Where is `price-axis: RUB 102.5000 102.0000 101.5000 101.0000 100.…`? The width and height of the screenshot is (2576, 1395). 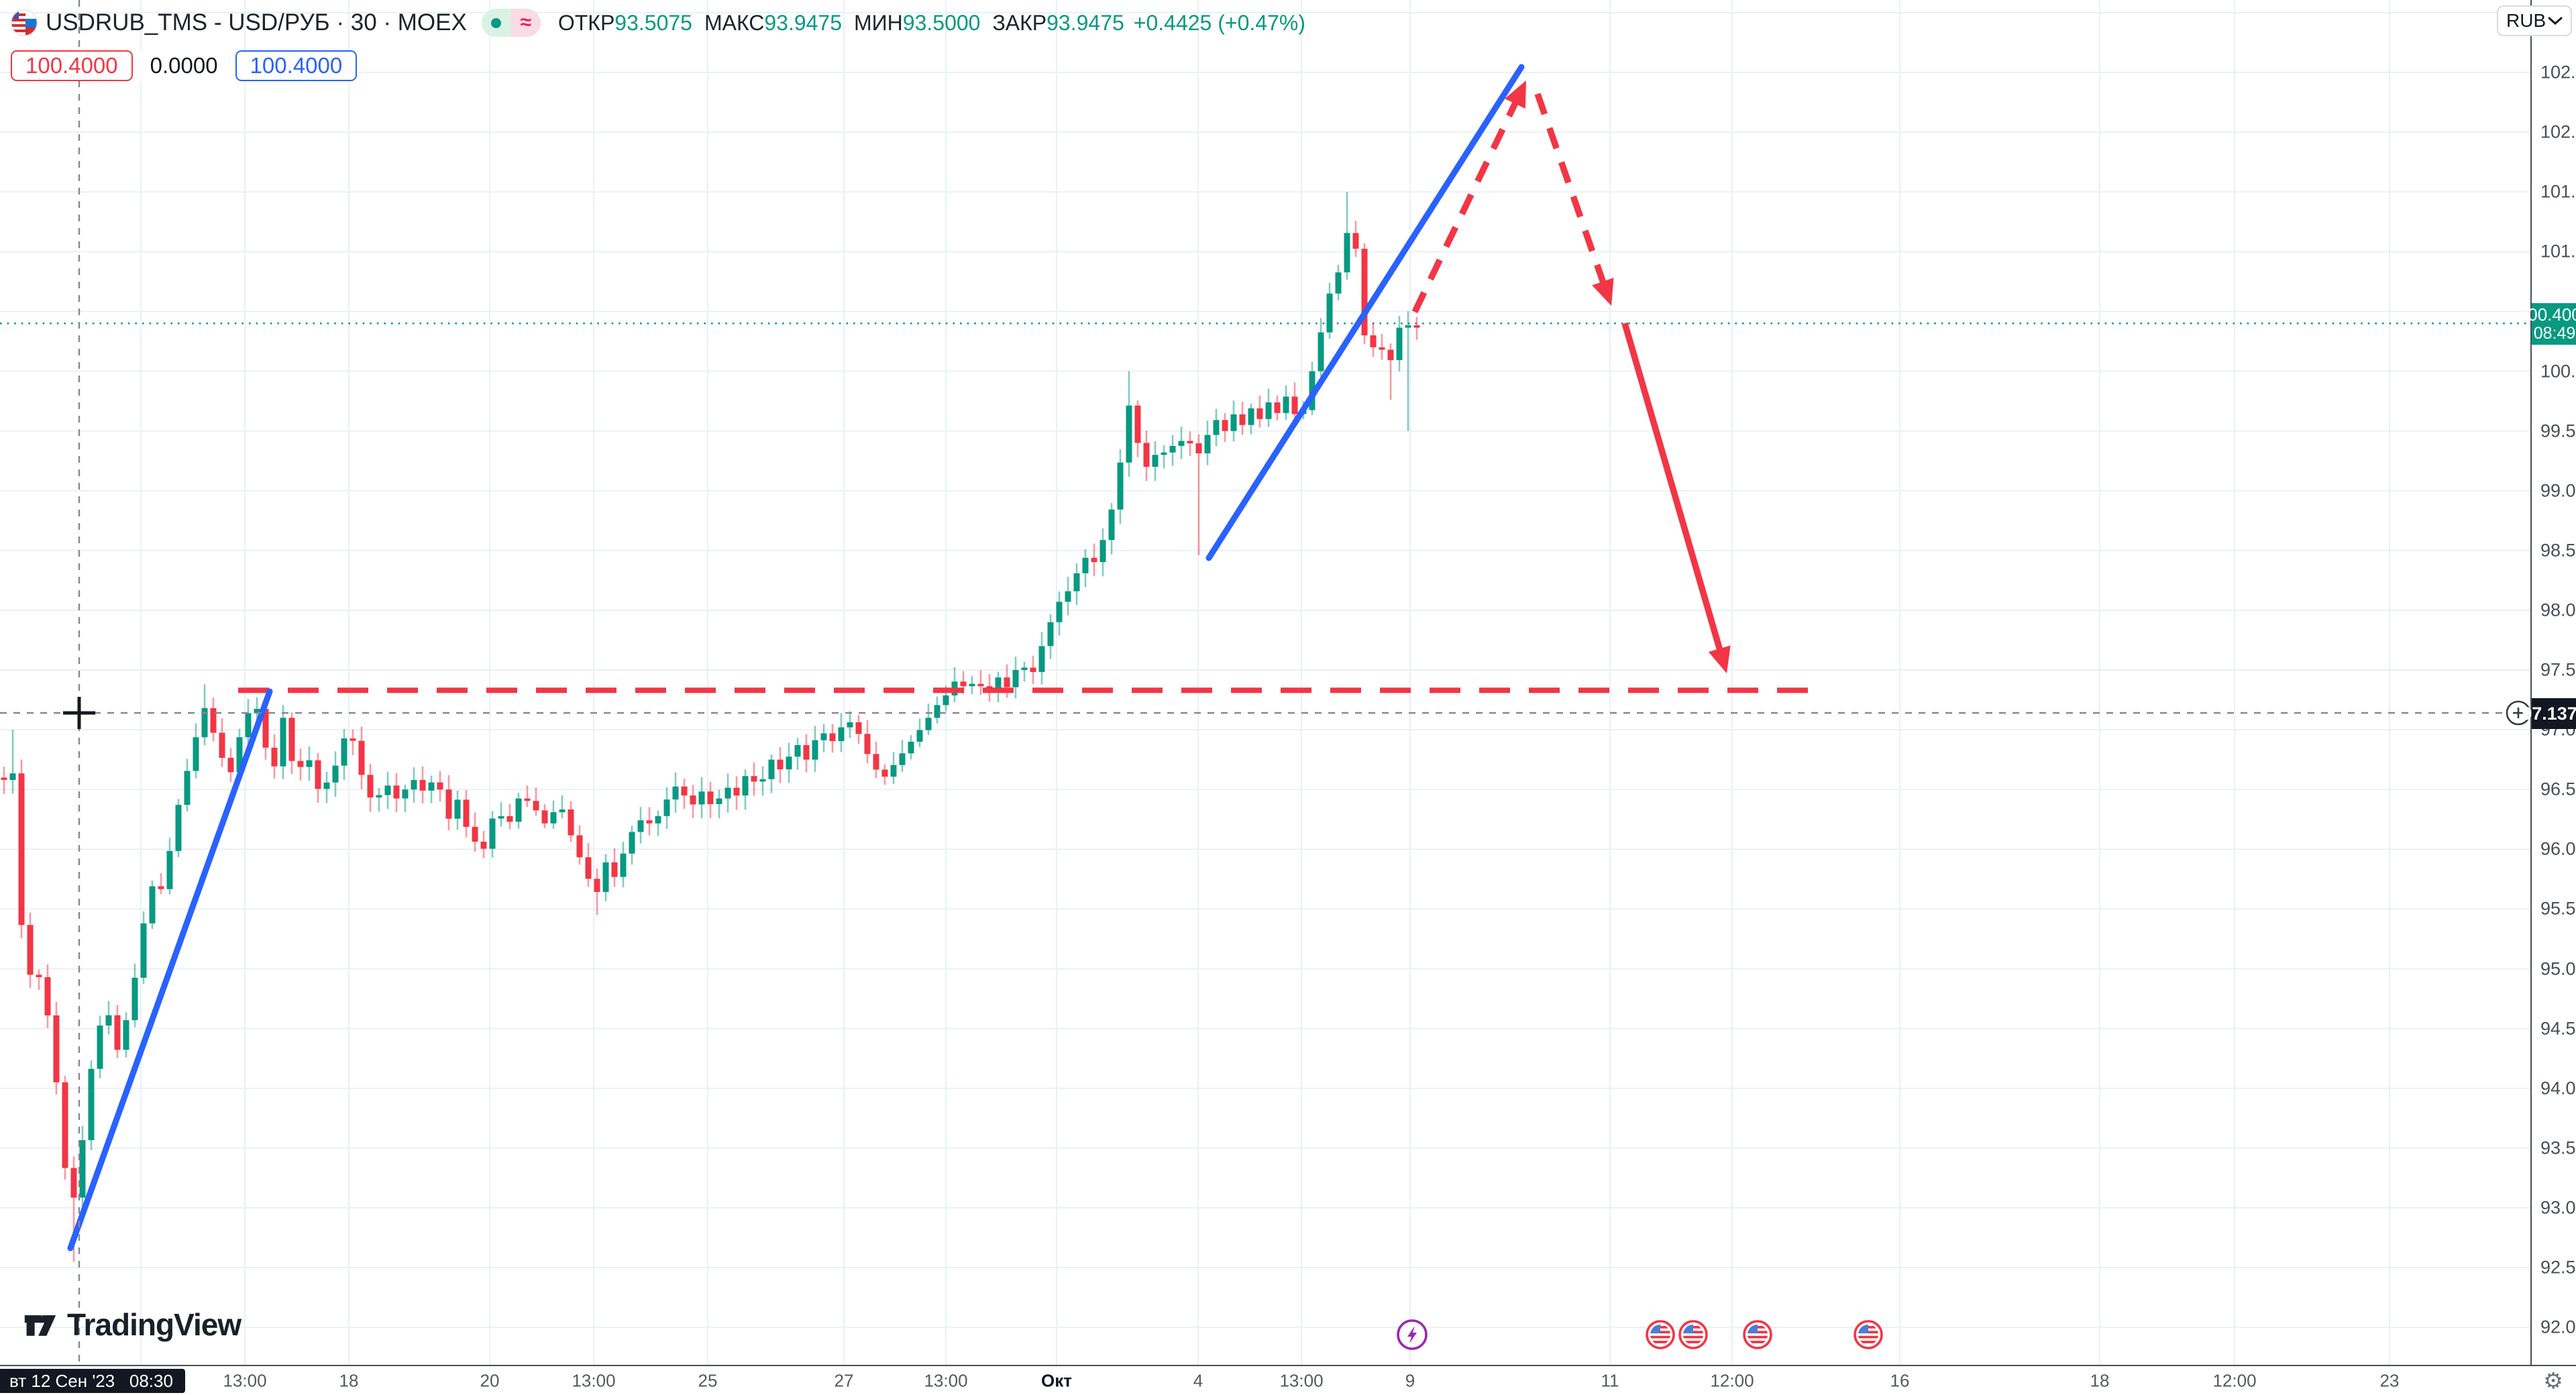 price-axis: RUB 102.5000 102.0000 101.5000 101.0000 100.… is located at coordinates (2536, 682).